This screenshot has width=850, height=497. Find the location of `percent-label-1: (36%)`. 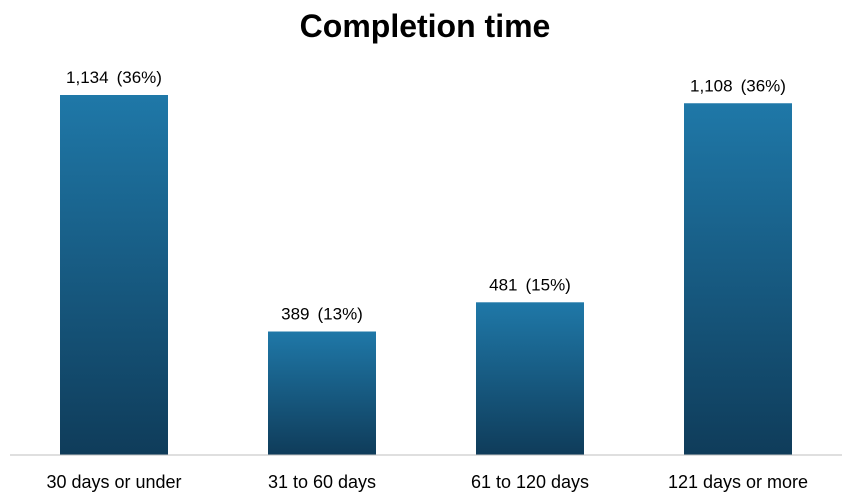

percent-label-1: (36%) is located at coordinates (139, 77).